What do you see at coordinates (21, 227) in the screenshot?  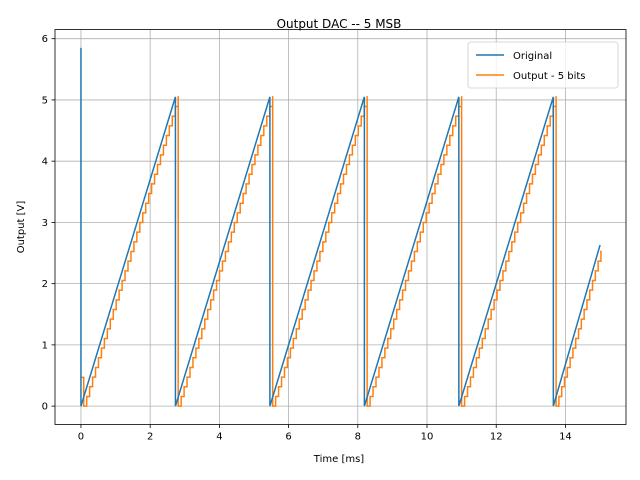 I see `y-axis-label: Output [V]` at bounding box center [21, 227].